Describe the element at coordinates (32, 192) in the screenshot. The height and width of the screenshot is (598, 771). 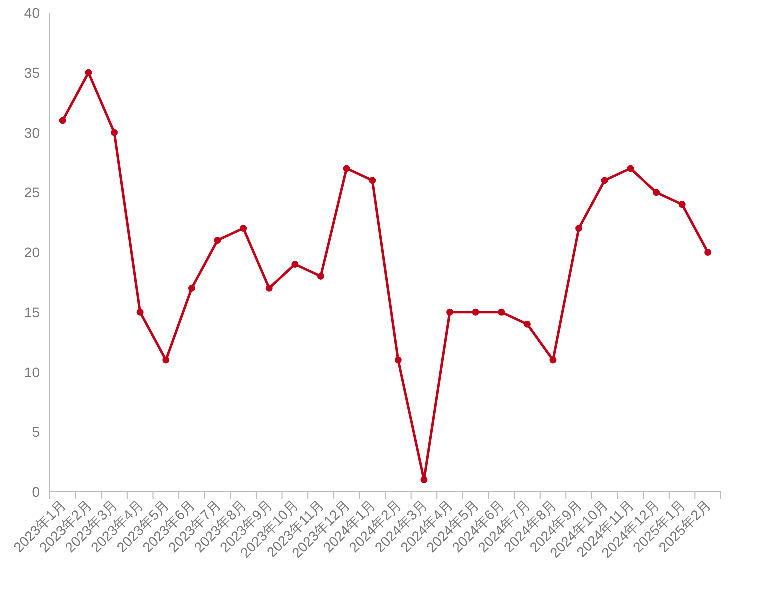
I see `y-tick-label: 25` at that location.